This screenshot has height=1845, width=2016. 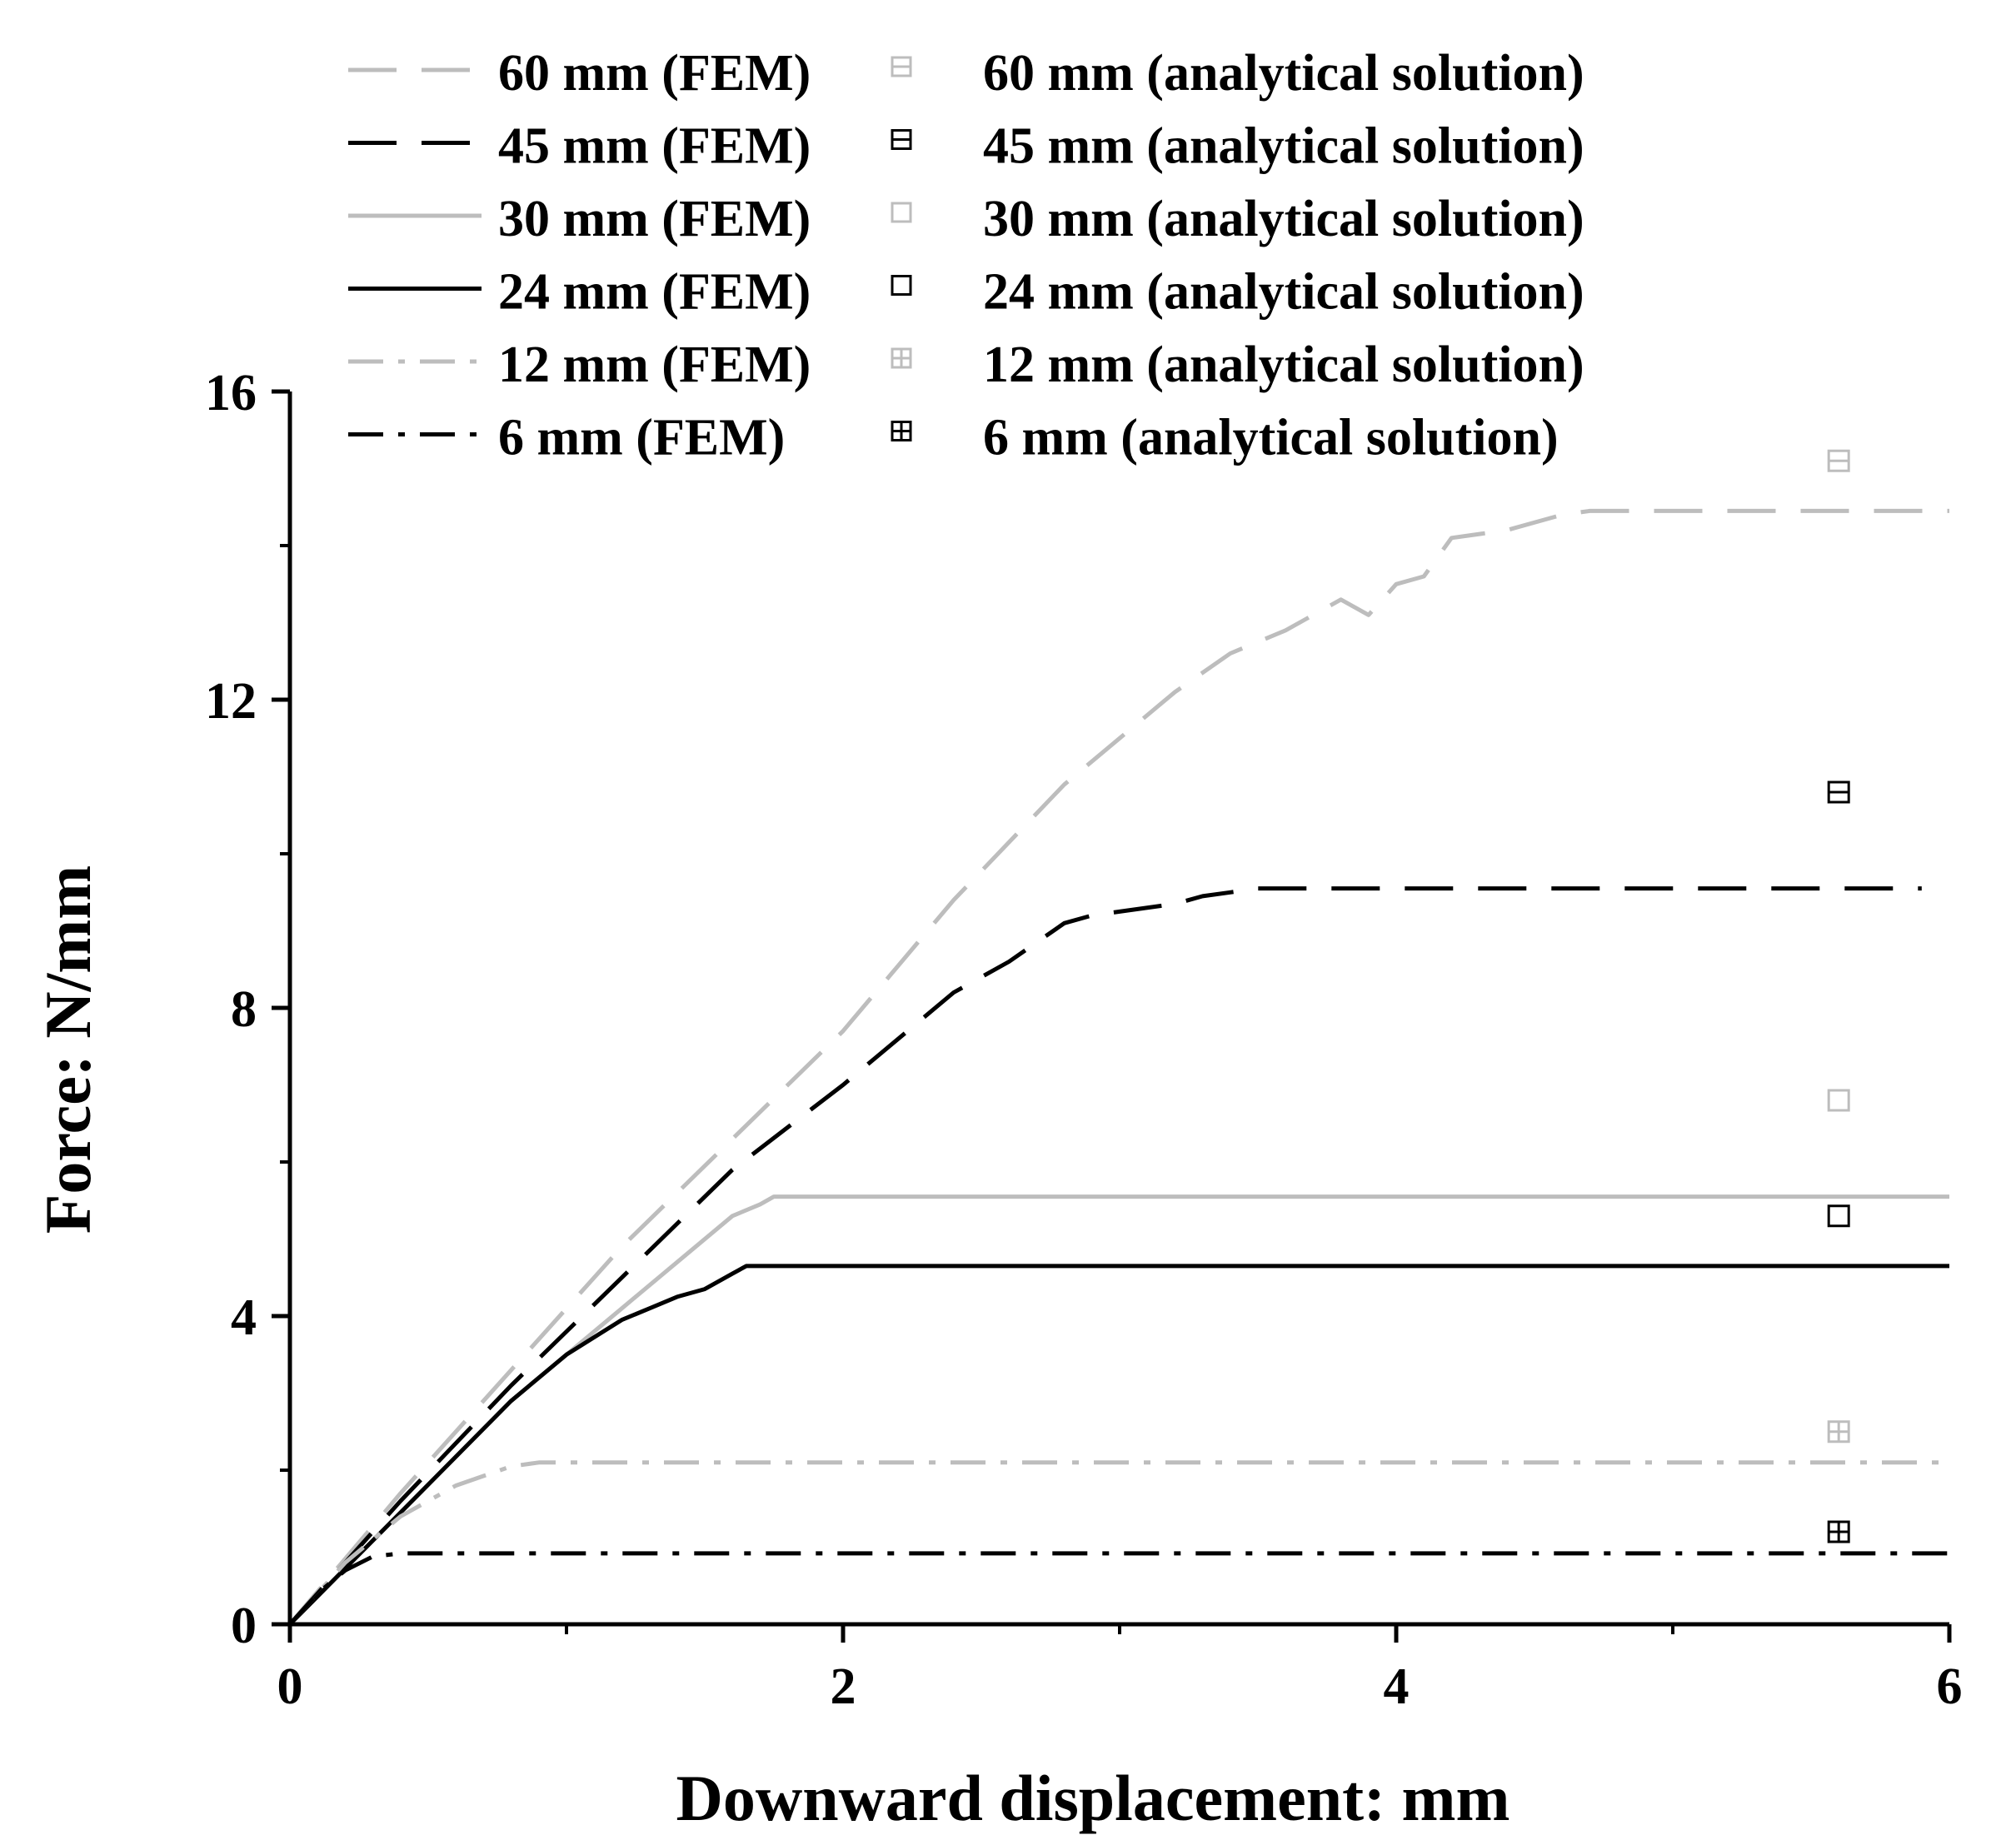 What do you see at coordinates (641, 438) in the screenshot?
I see `legend-label-fem: 6 mm (FEM)` at bounding box center [641, 438].